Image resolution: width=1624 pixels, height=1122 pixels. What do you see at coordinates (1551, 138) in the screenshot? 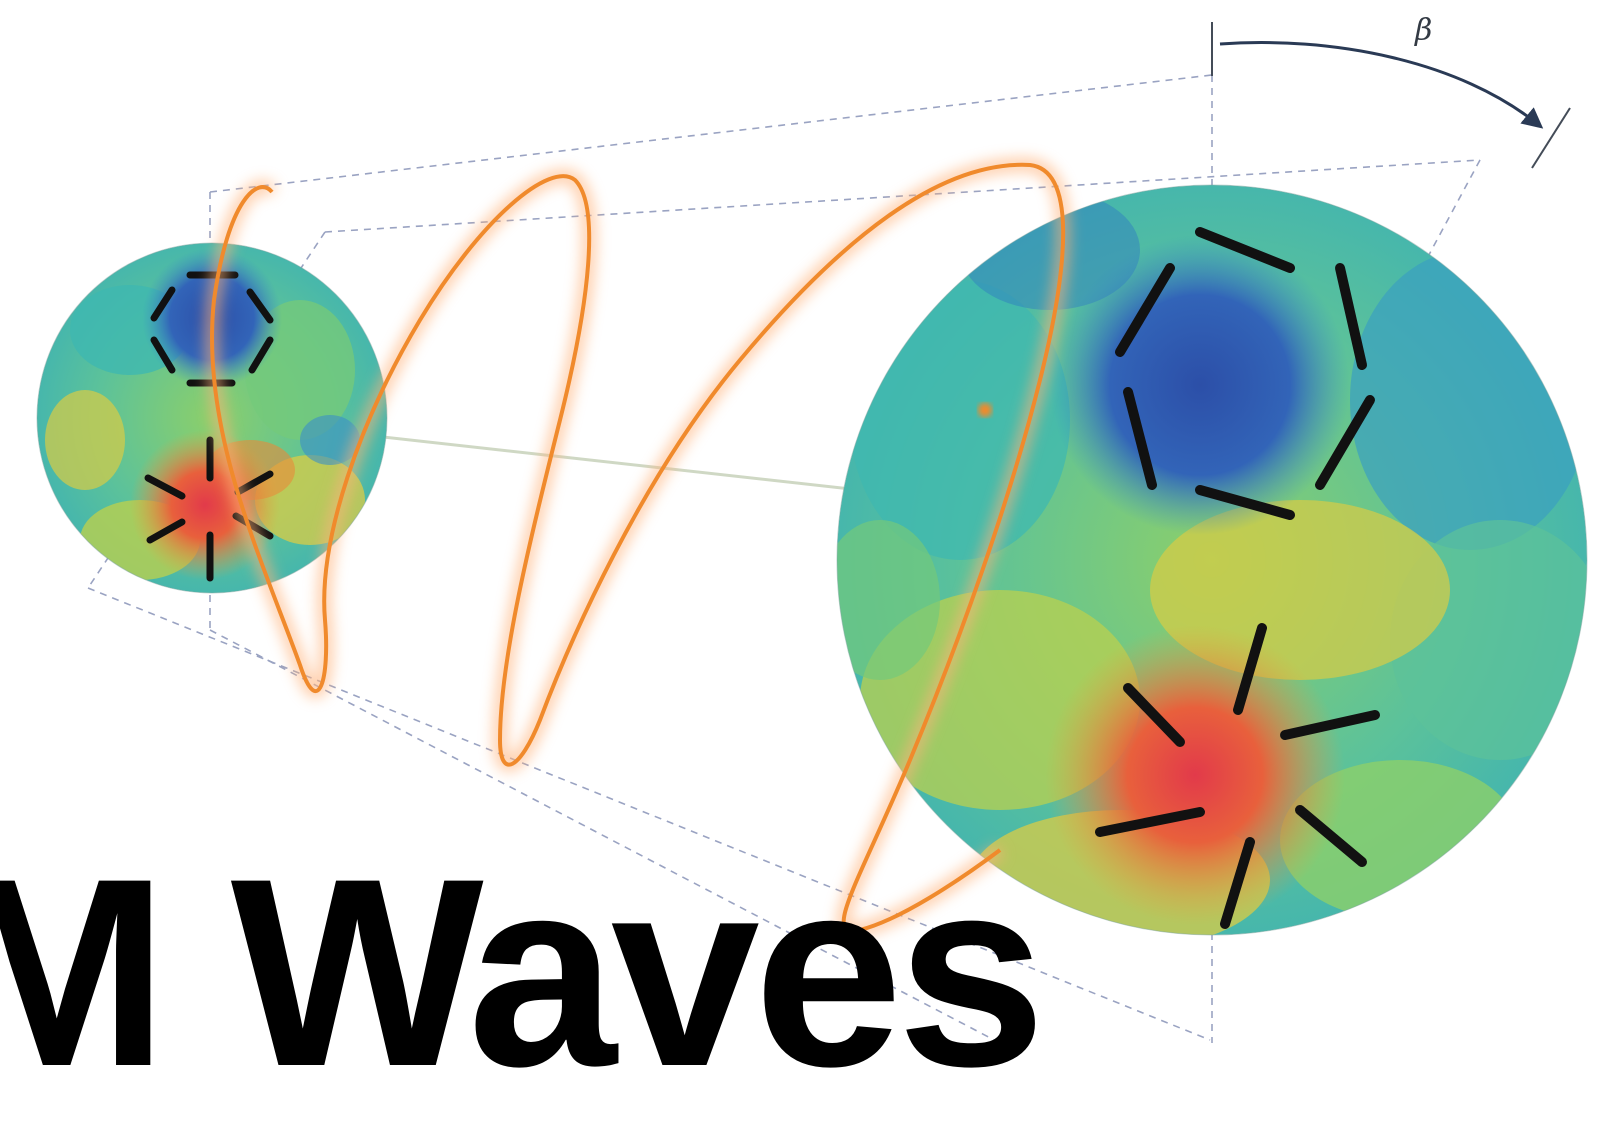
I see `rotated-axis-tick` at bounding box center [1551, 138].